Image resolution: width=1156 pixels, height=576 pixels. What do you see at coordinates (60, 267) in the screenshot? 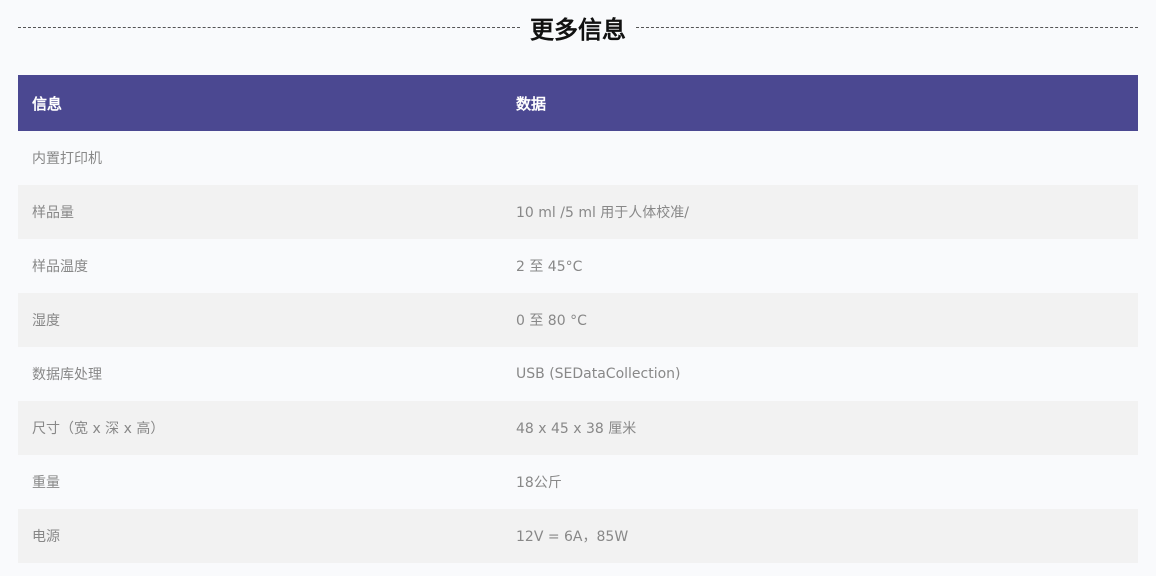
I see `info-cell: 样品温度` at bounding box center [60, 267].